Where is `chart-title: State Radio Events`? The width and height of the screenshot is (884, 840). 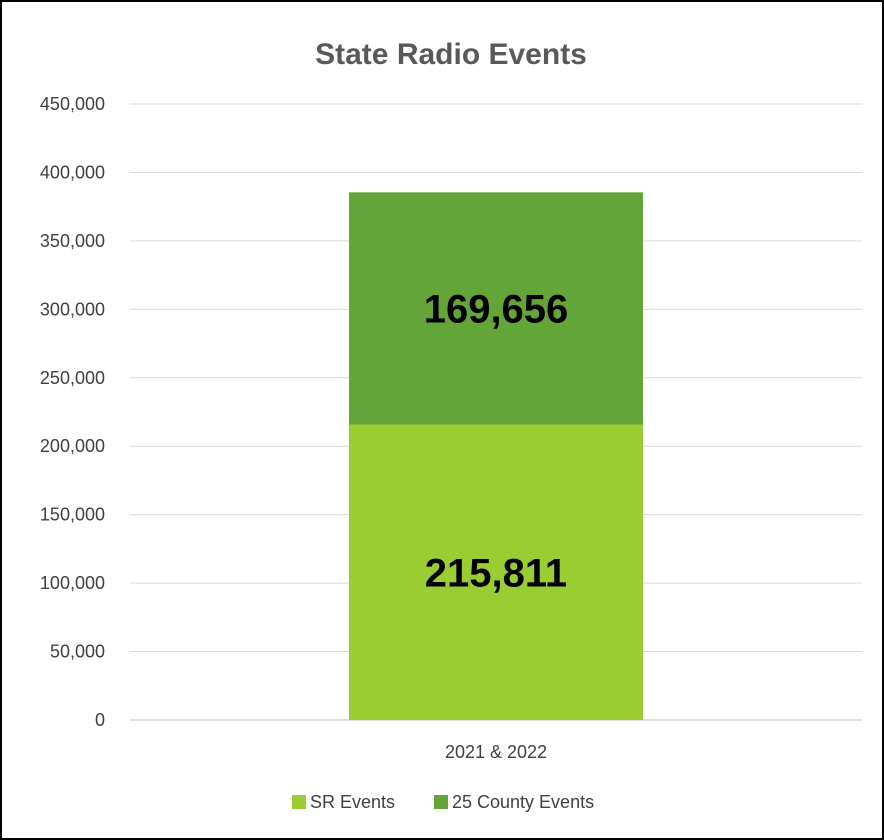
chart-title: State Radio Events is located at coordinates (451, 54).